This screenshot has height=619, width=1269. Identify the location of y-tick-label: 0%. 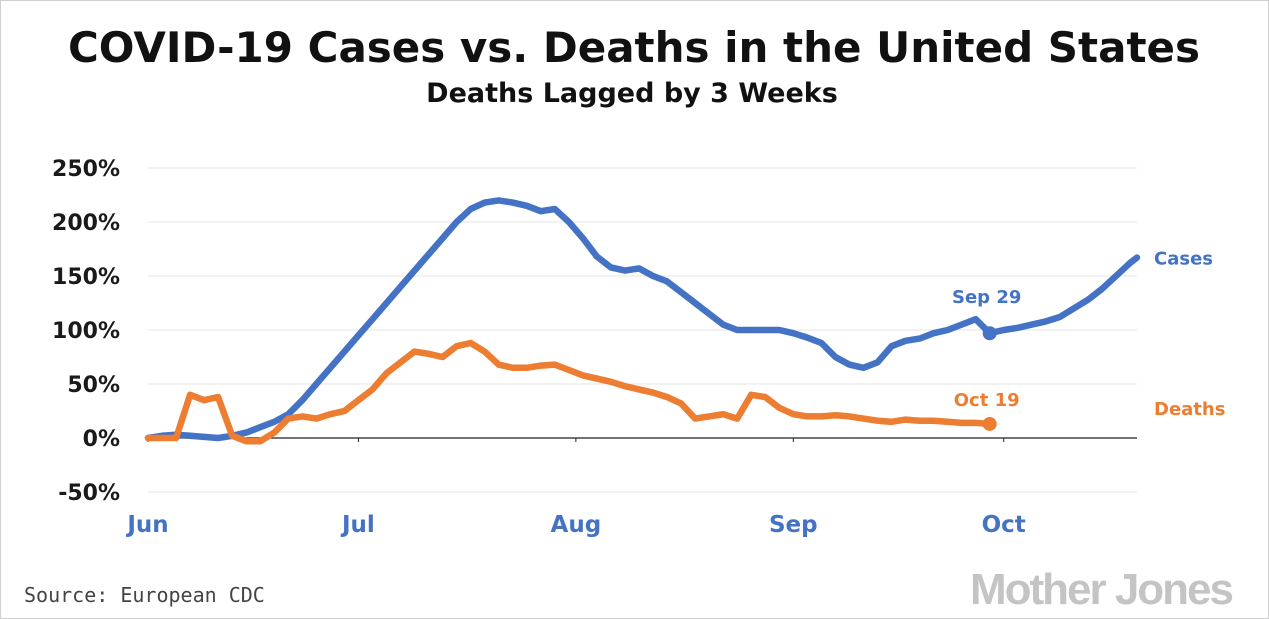
(101, 439).